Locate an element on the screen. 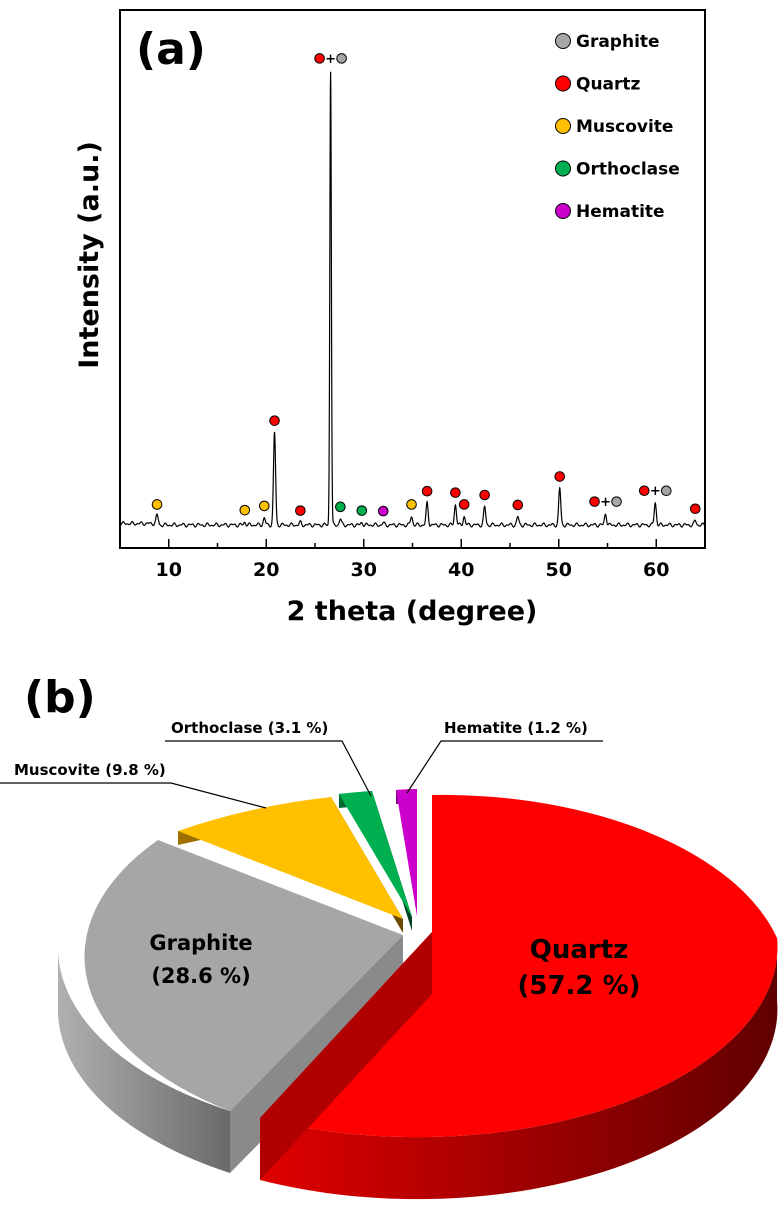 This screenshot has width=784, height=1205. quartz-slice-side is located at coordinates (519, 1069).